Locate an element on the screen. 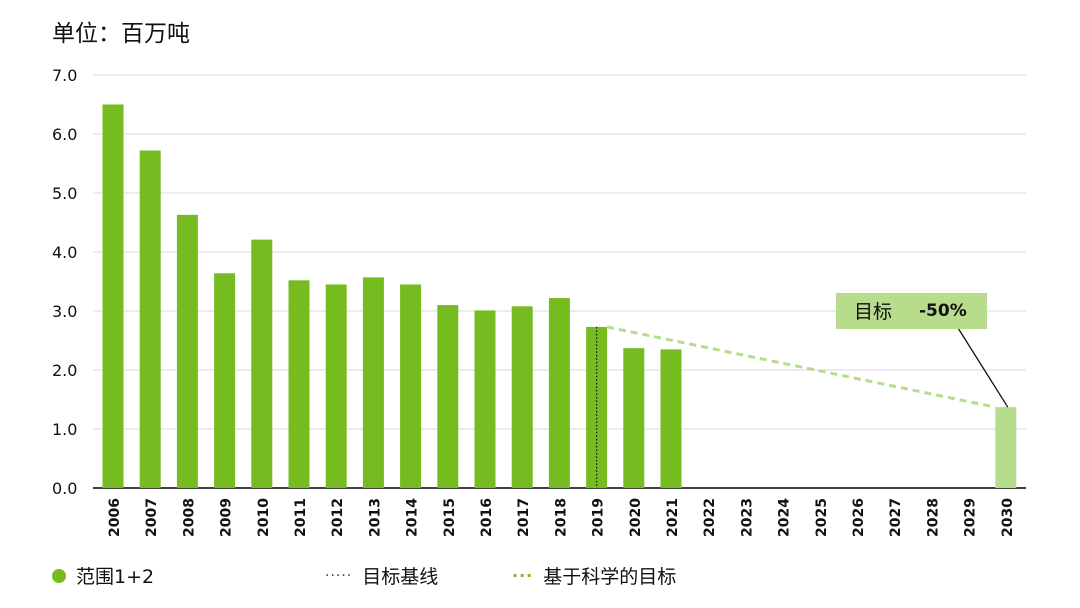 This screenshot has height=608, width=1080. x-tick-label: 2018 is located at coordinates (561, 517).